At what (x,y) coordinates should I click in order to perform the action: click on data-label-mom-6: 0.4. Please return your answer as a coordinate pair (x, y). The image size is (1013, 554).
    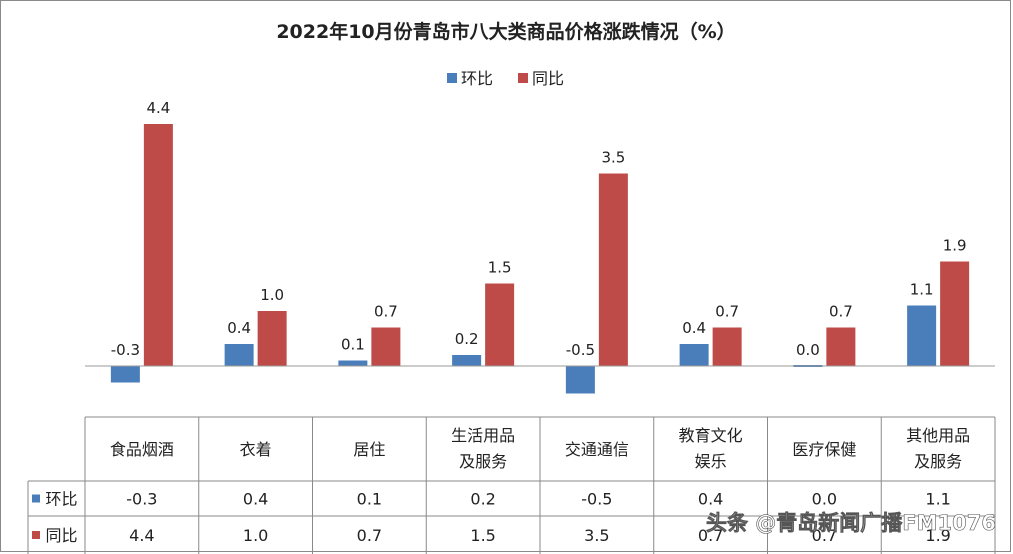
    Looking at the image, I should click on (694, 328).